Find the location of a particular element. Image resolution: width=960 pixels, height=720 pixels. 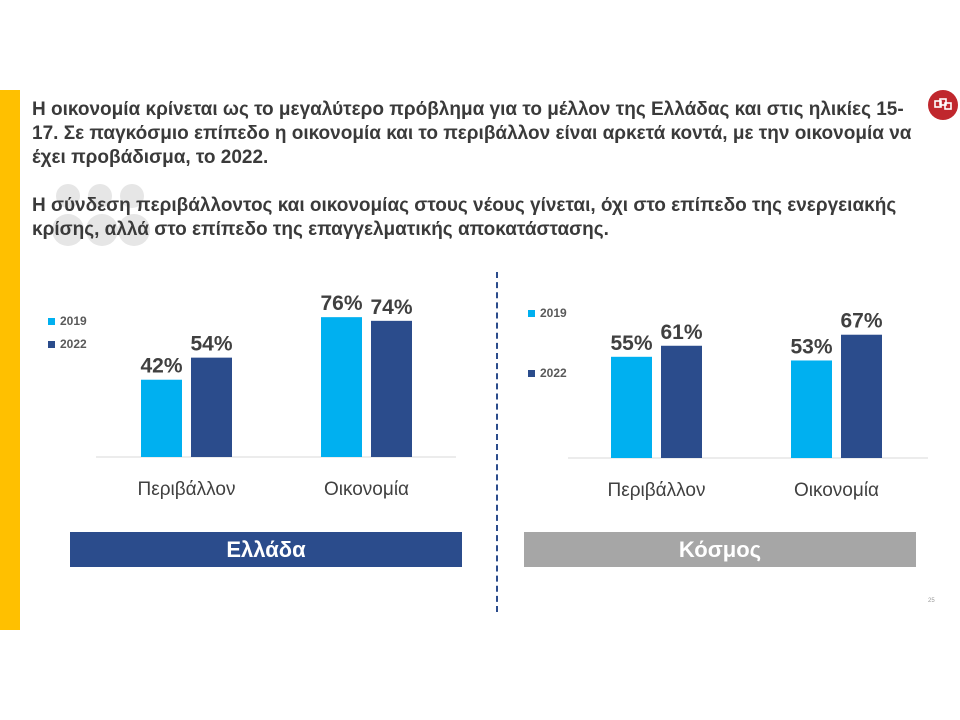

logo-icon is located at coordinates (943, 105).